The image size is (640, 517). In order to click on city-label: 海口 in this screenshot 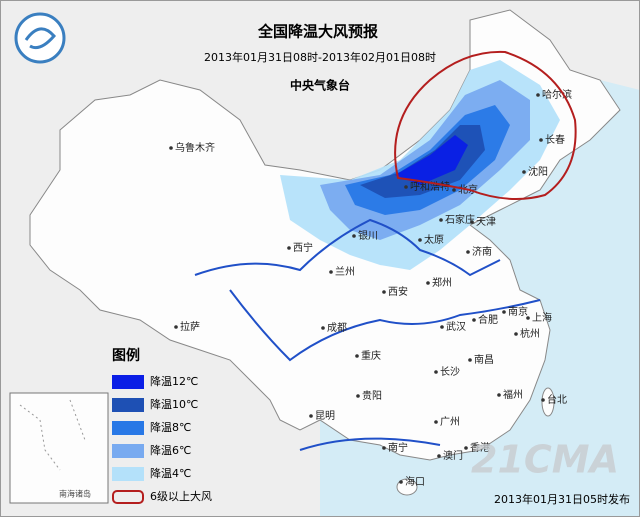, I will do `click(415, 481)`.